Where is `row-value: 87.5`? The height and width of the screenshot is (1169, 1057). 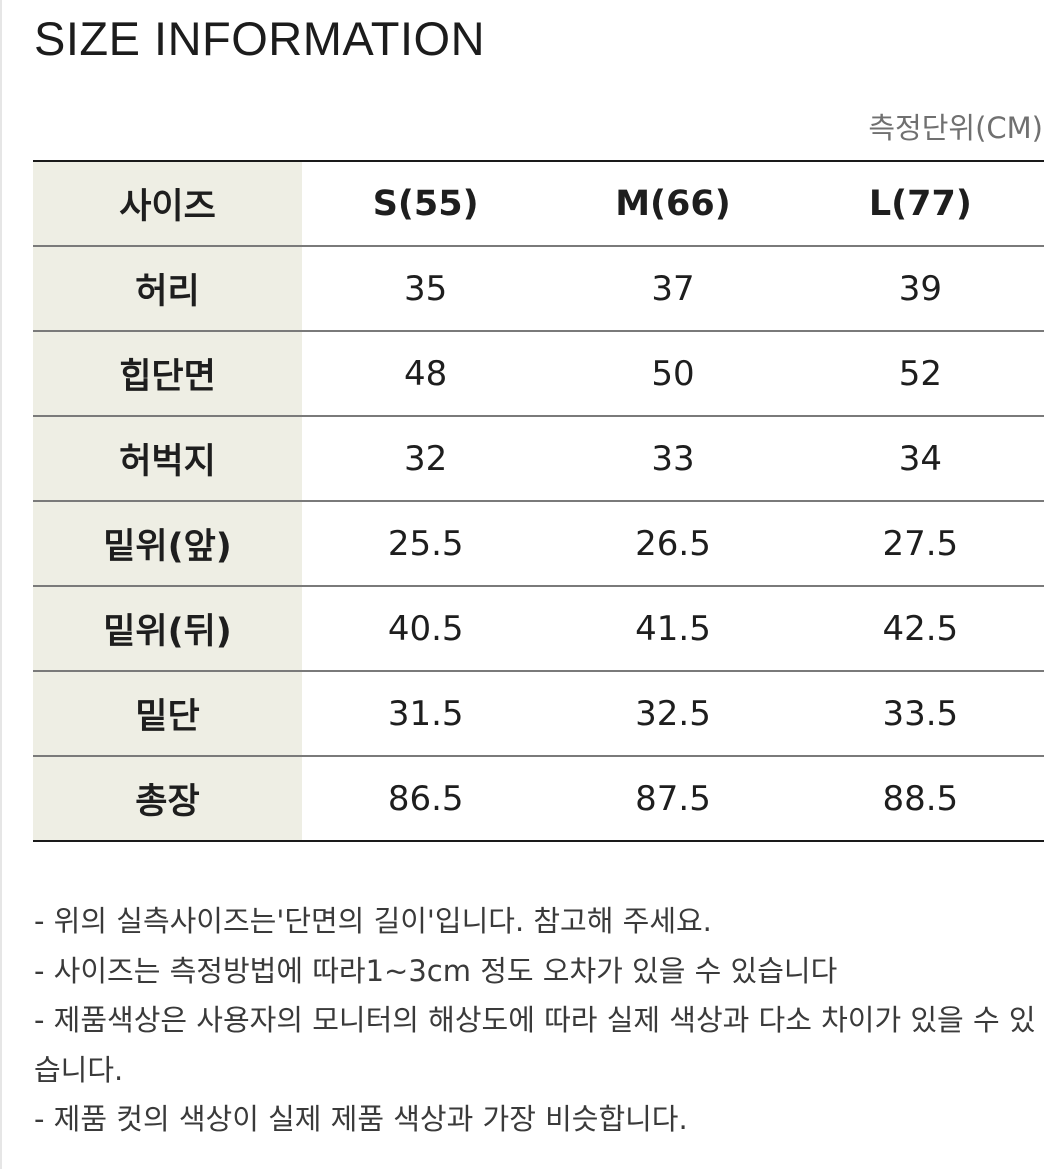 row-value: 87.5 is located at coordinates (673, 798).